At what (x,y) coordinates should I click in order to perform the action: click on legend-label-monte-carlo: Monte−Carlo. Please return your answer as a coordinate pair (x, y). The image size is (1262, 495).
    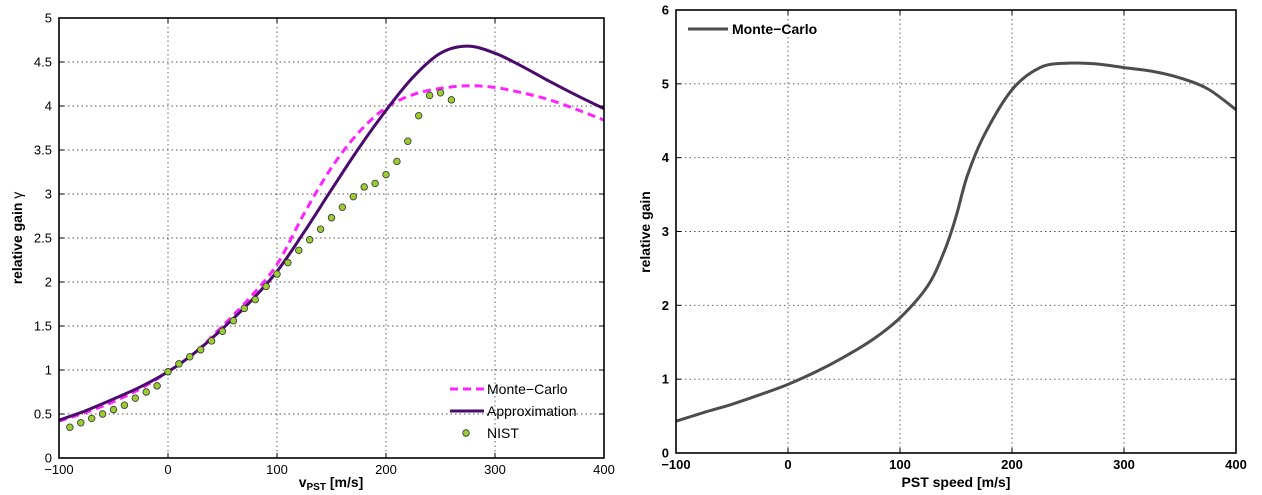
    Looking at the image, I should click on (527, 389).